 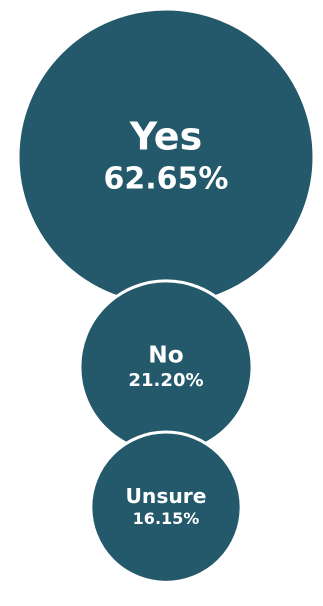 I want to click on bubble-value-no: 21.20%, so click(x=165, y=380).